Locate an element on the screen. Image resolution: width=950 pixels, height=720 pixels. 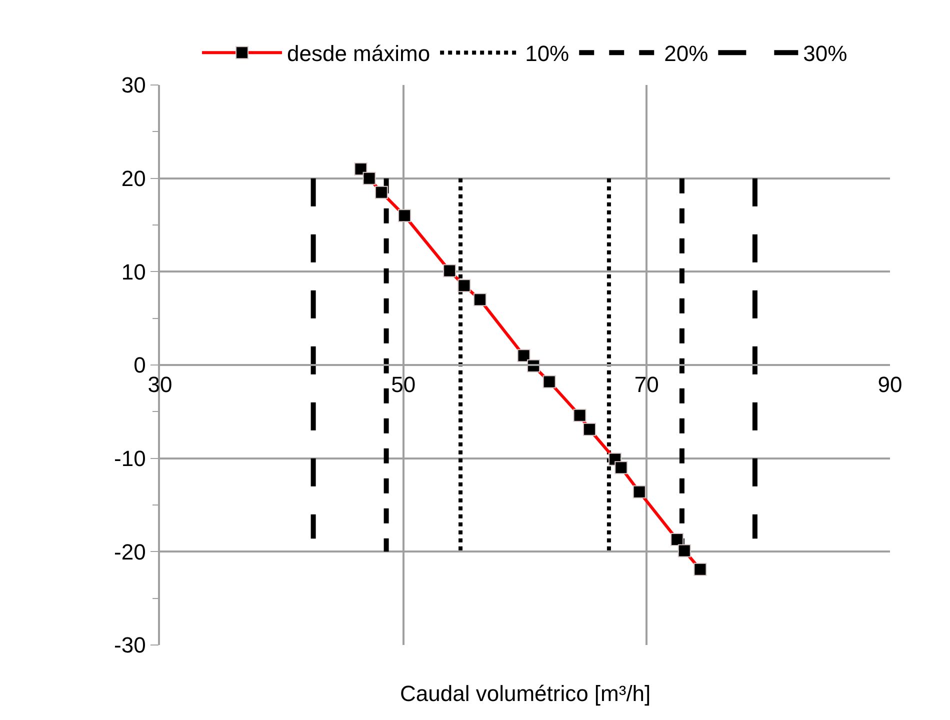
y-tick-label: 10 is located at coordinates (133, 271).